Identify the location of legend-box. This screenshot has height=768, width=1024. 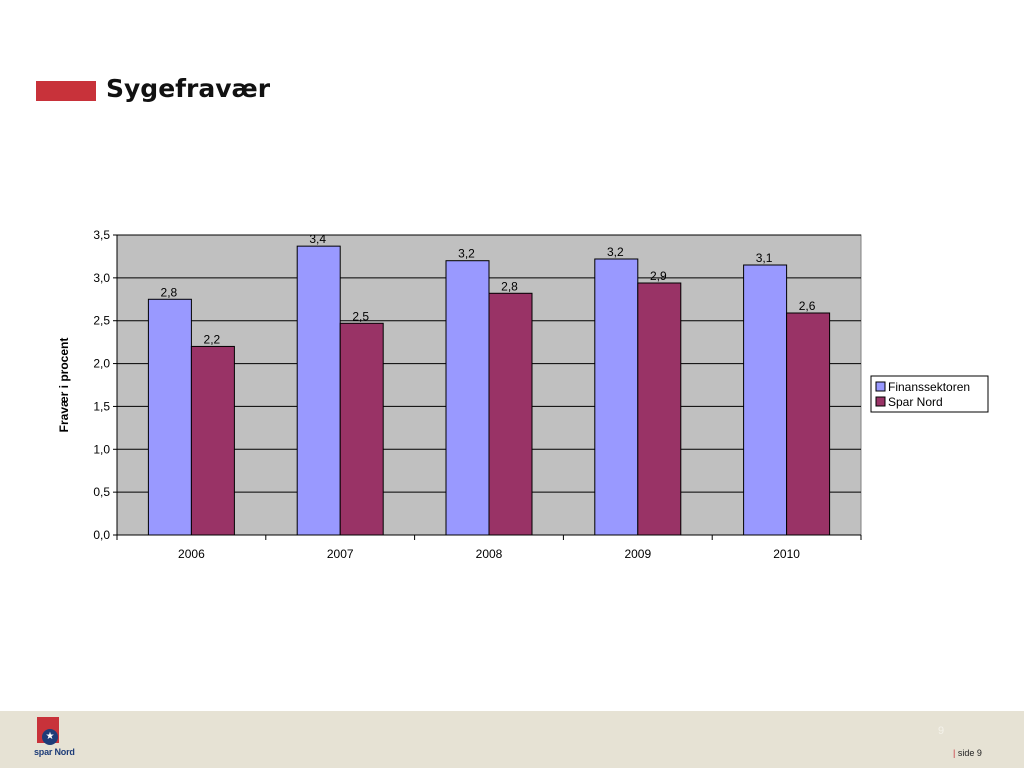
(929, 394).